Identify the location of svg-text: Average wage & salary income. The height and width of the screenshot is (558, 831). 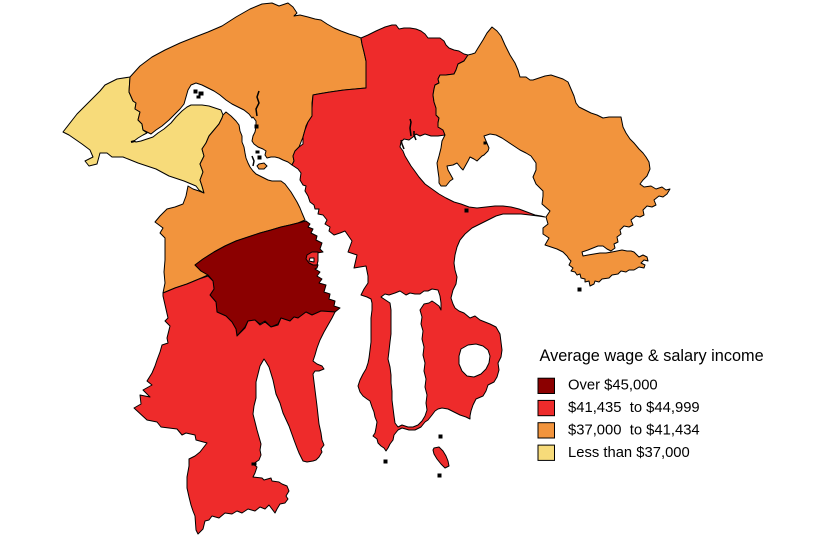
(652, 356).